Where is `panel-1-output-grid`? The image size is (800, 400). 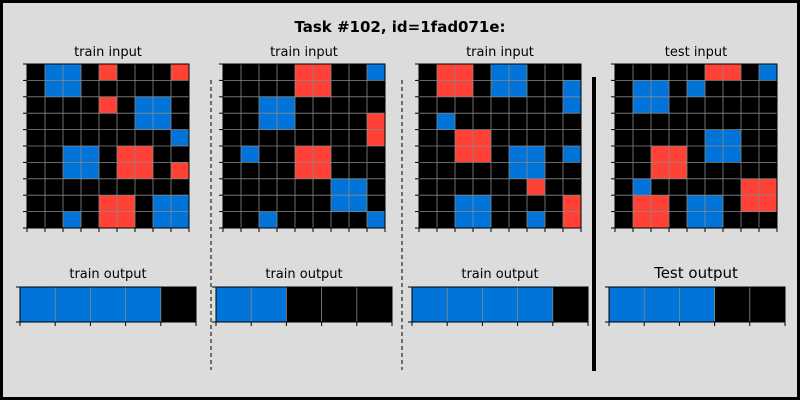
panel-1-output-grid is located at coordinates (106, 306).